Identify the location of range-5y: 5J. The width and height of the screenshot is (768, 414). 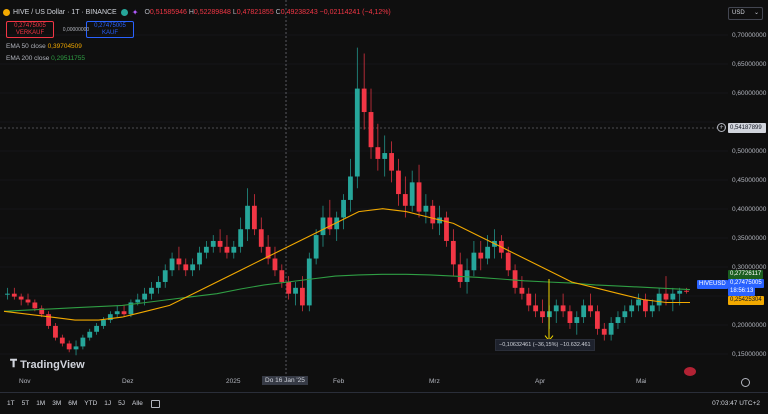
(122, 403).